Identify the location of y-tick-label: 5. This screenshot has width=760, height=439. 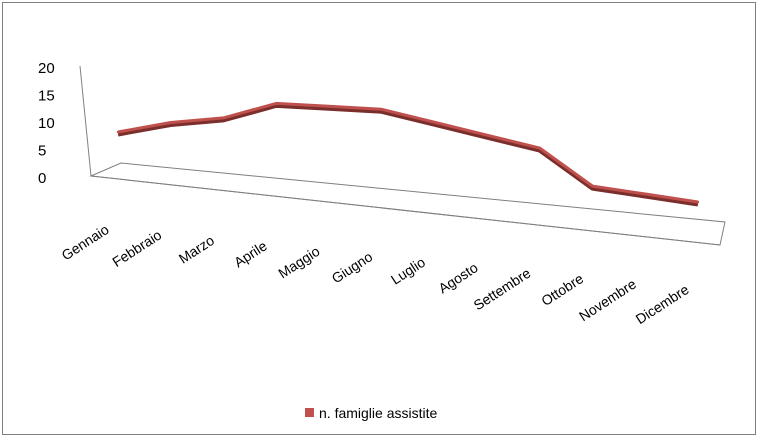
(42, 151).